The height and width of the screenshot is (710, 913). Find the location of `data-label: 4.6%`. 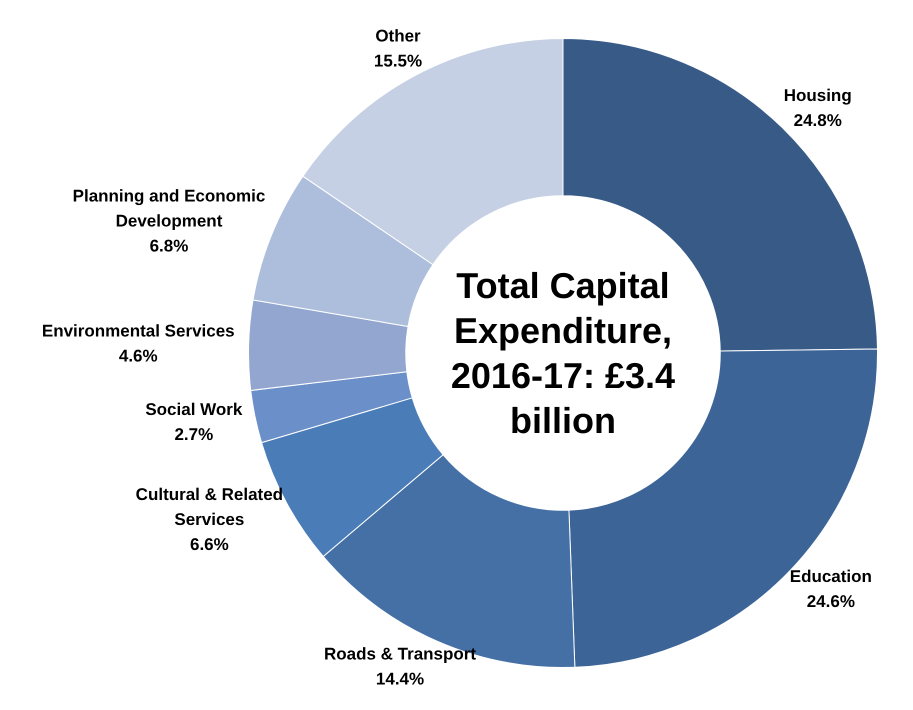

data-label: 4.6% is located at coordinates (138, 356).